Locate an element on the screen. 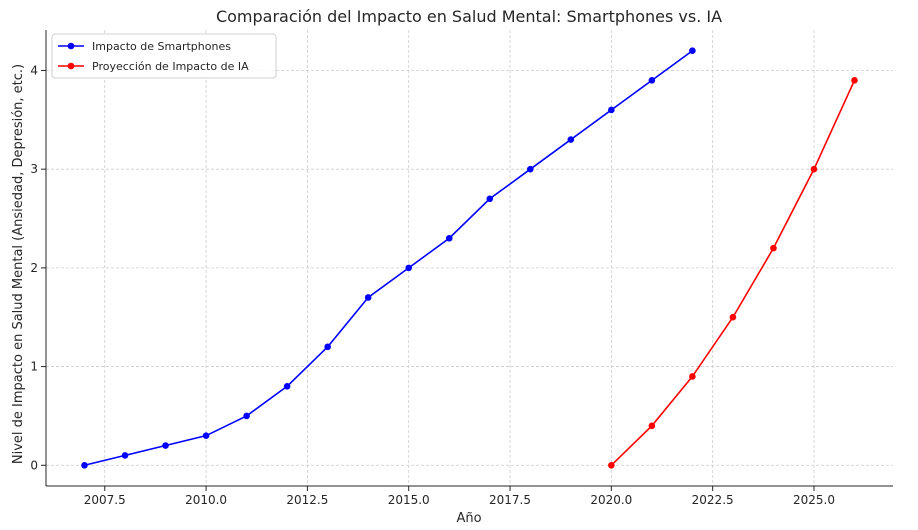 The image size is (918, 530). legend-frame is located at coordinates (164, 56).